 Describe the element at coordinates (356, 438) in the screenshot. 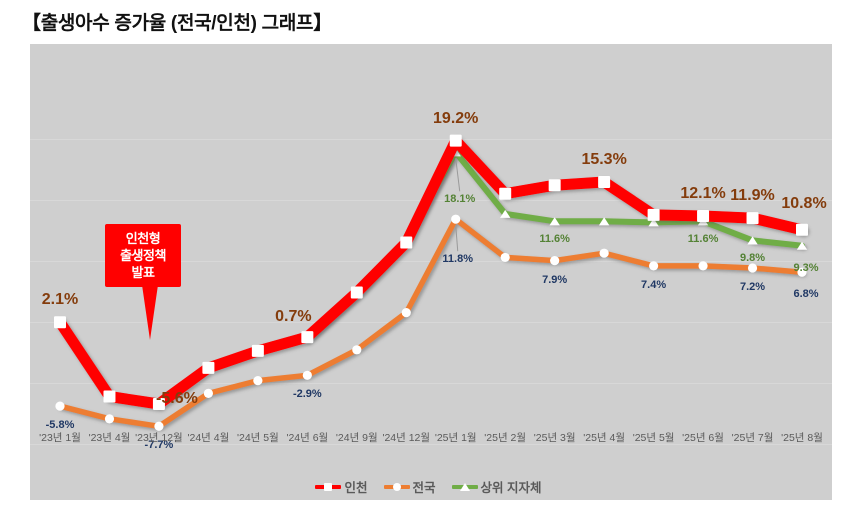

I see `x-axis-label: '24년 9월` at that location.